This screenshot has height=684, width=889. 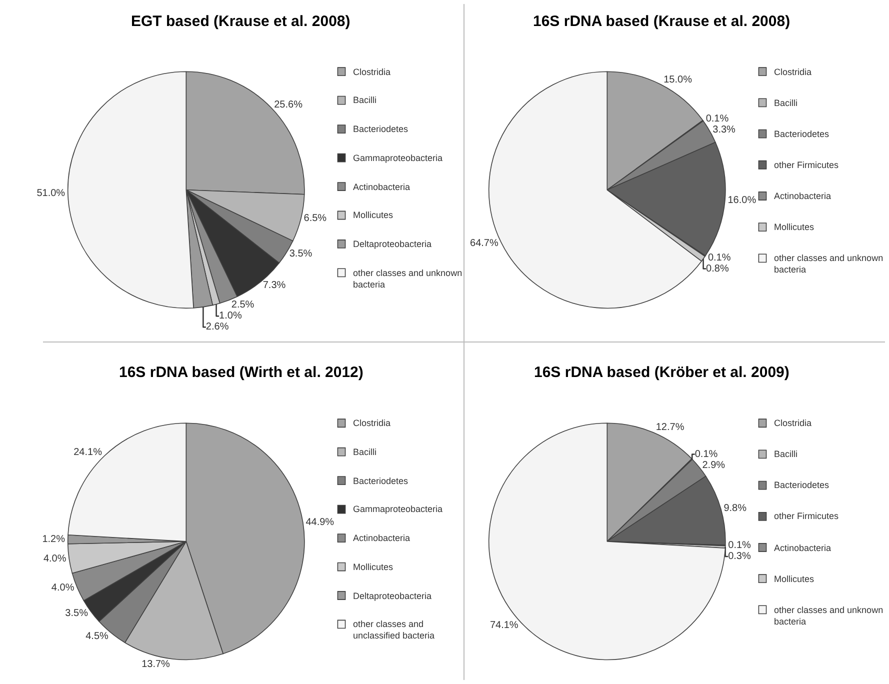 I want to click on data-label: 12.7%, so click(x=670, y=428).